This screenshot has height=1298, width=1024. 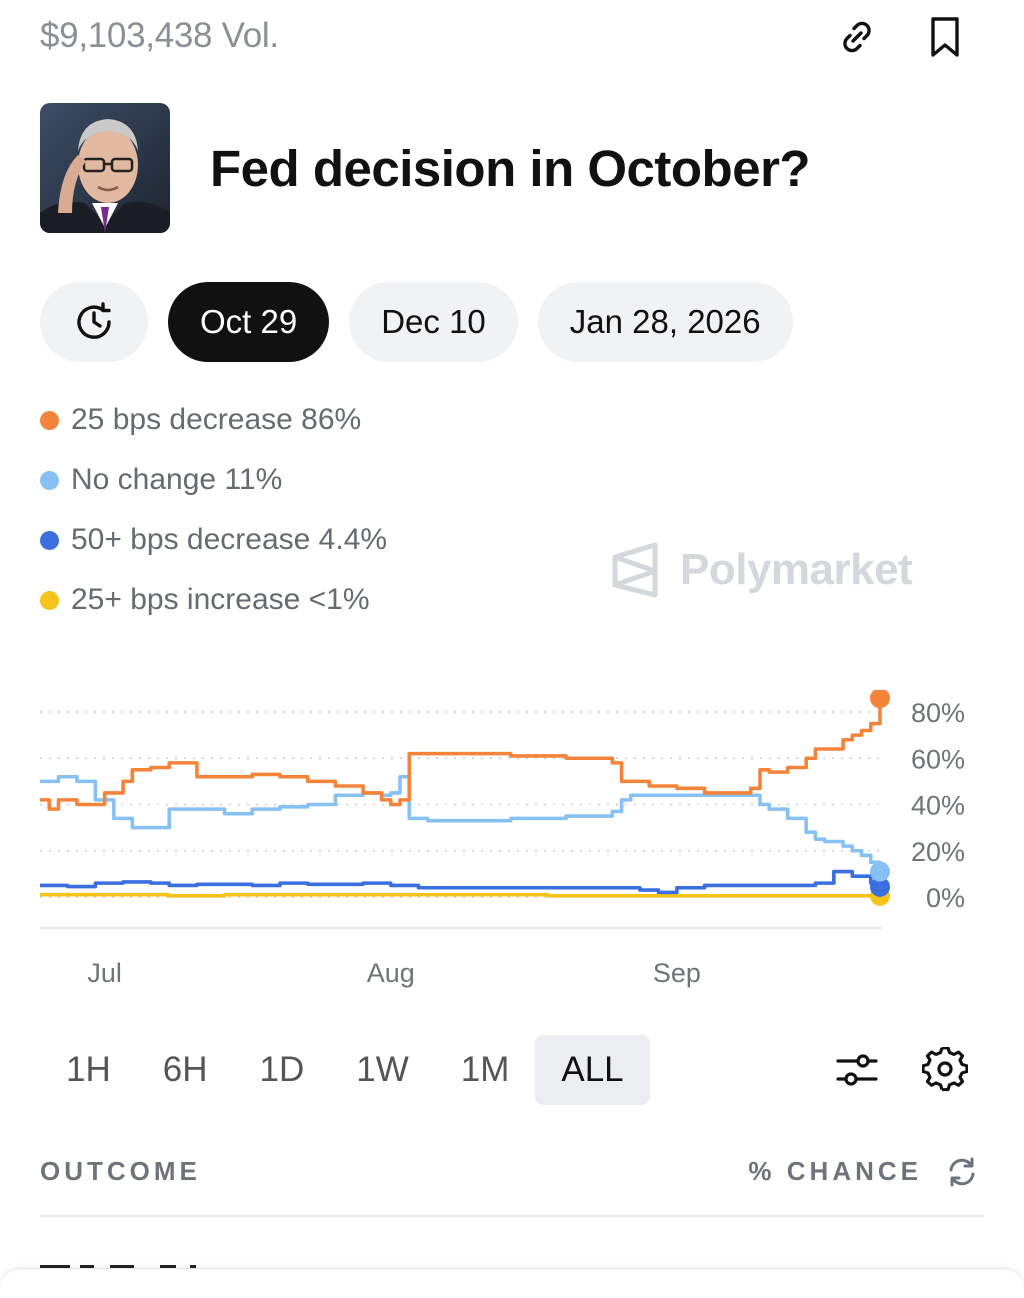 I want to click on history-icon, so click(x=94, y=320).